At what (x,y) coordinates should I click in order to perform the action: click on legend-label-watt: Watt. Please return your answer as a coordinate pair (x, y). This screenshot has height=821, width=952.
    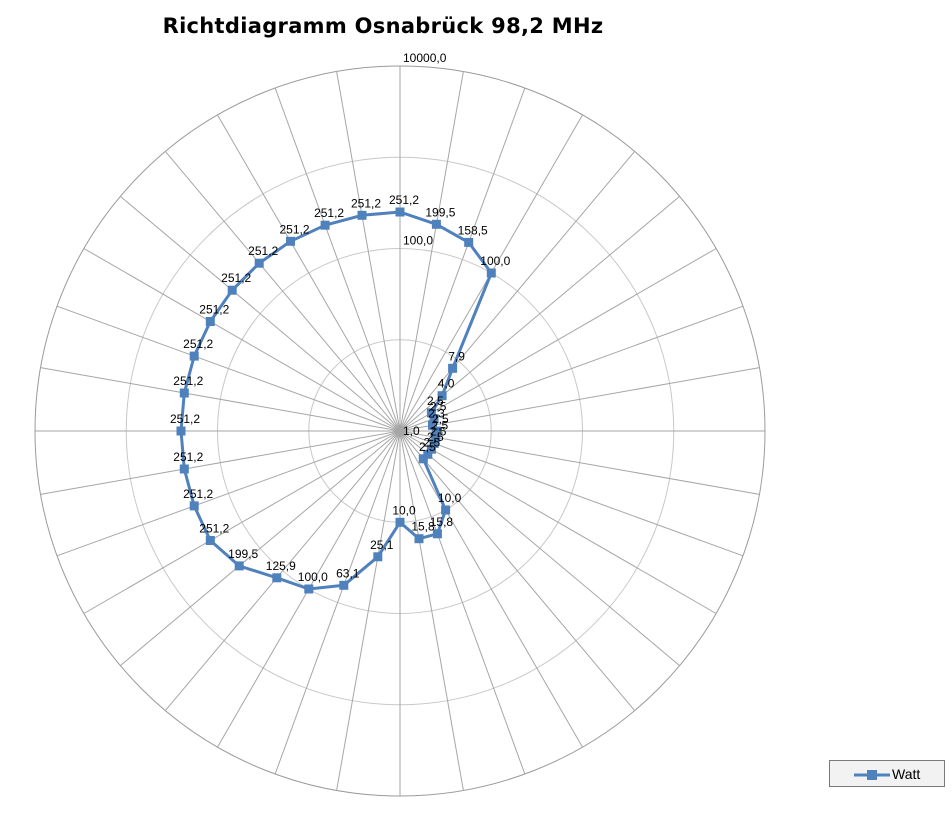
    Looking at the image, I should click on (906, 773).